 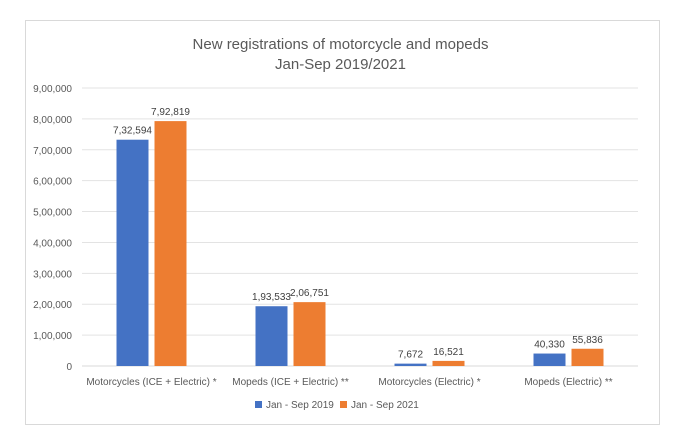 I want to click on y-tick-label: 0, so click(x=69, y=367).